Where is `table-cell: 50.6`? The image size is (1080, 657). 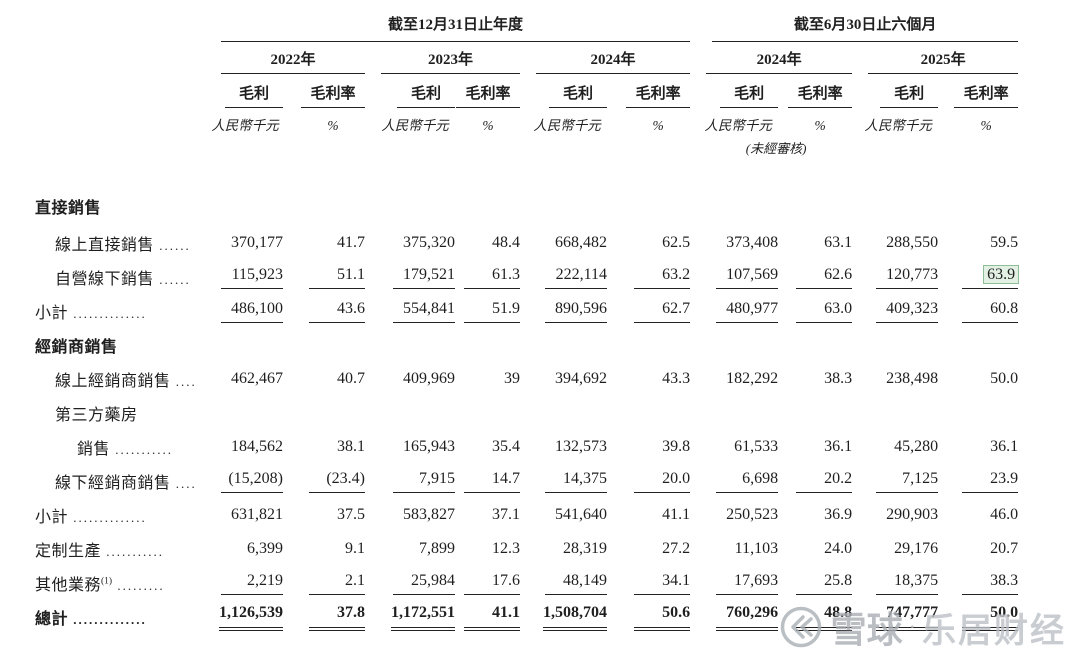
table-cell: 50.6 is located at coordinates (649, 617).